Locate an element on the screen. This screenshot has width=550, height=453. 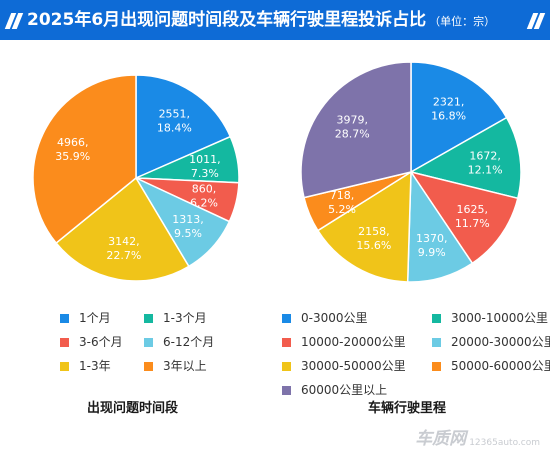
slice-data-label: 3979, 28.7% is located at coordinates (352, 127).